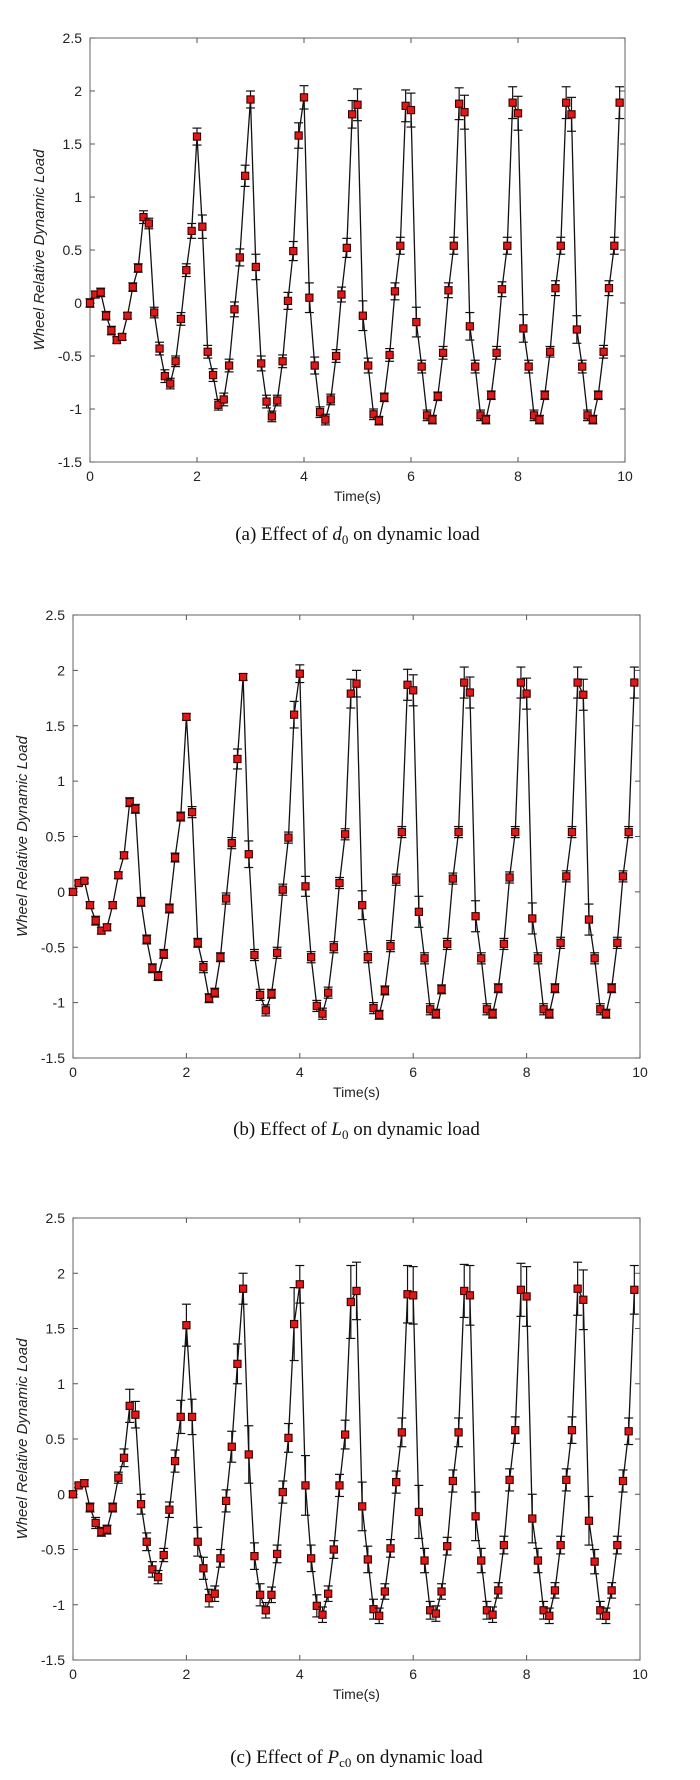 The width and height of the screenshot is (700, 1780). Describe the element at coordinates (76, 409) in the screenshot. I see `y-tick-label: -1` at that location.